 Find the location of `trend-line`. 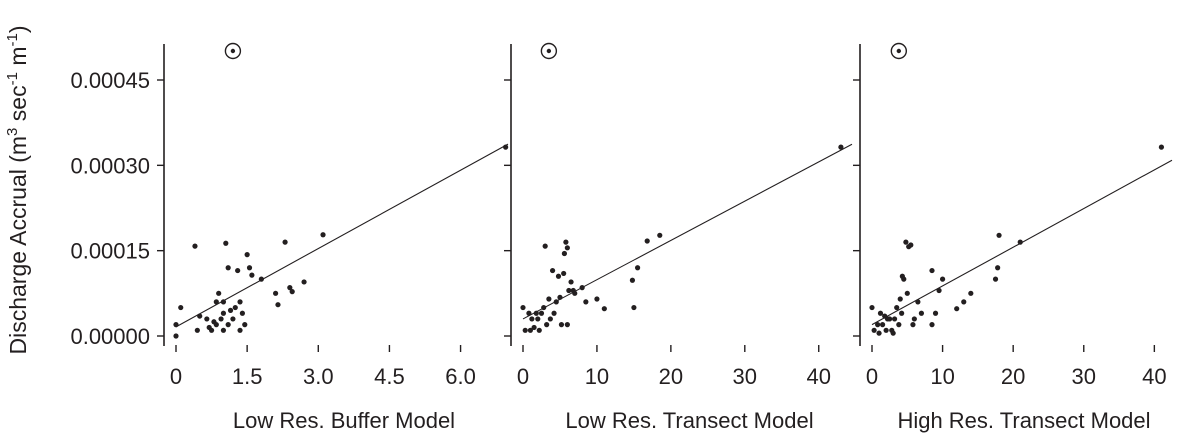

trend-line is located at coordinates (342, 235).